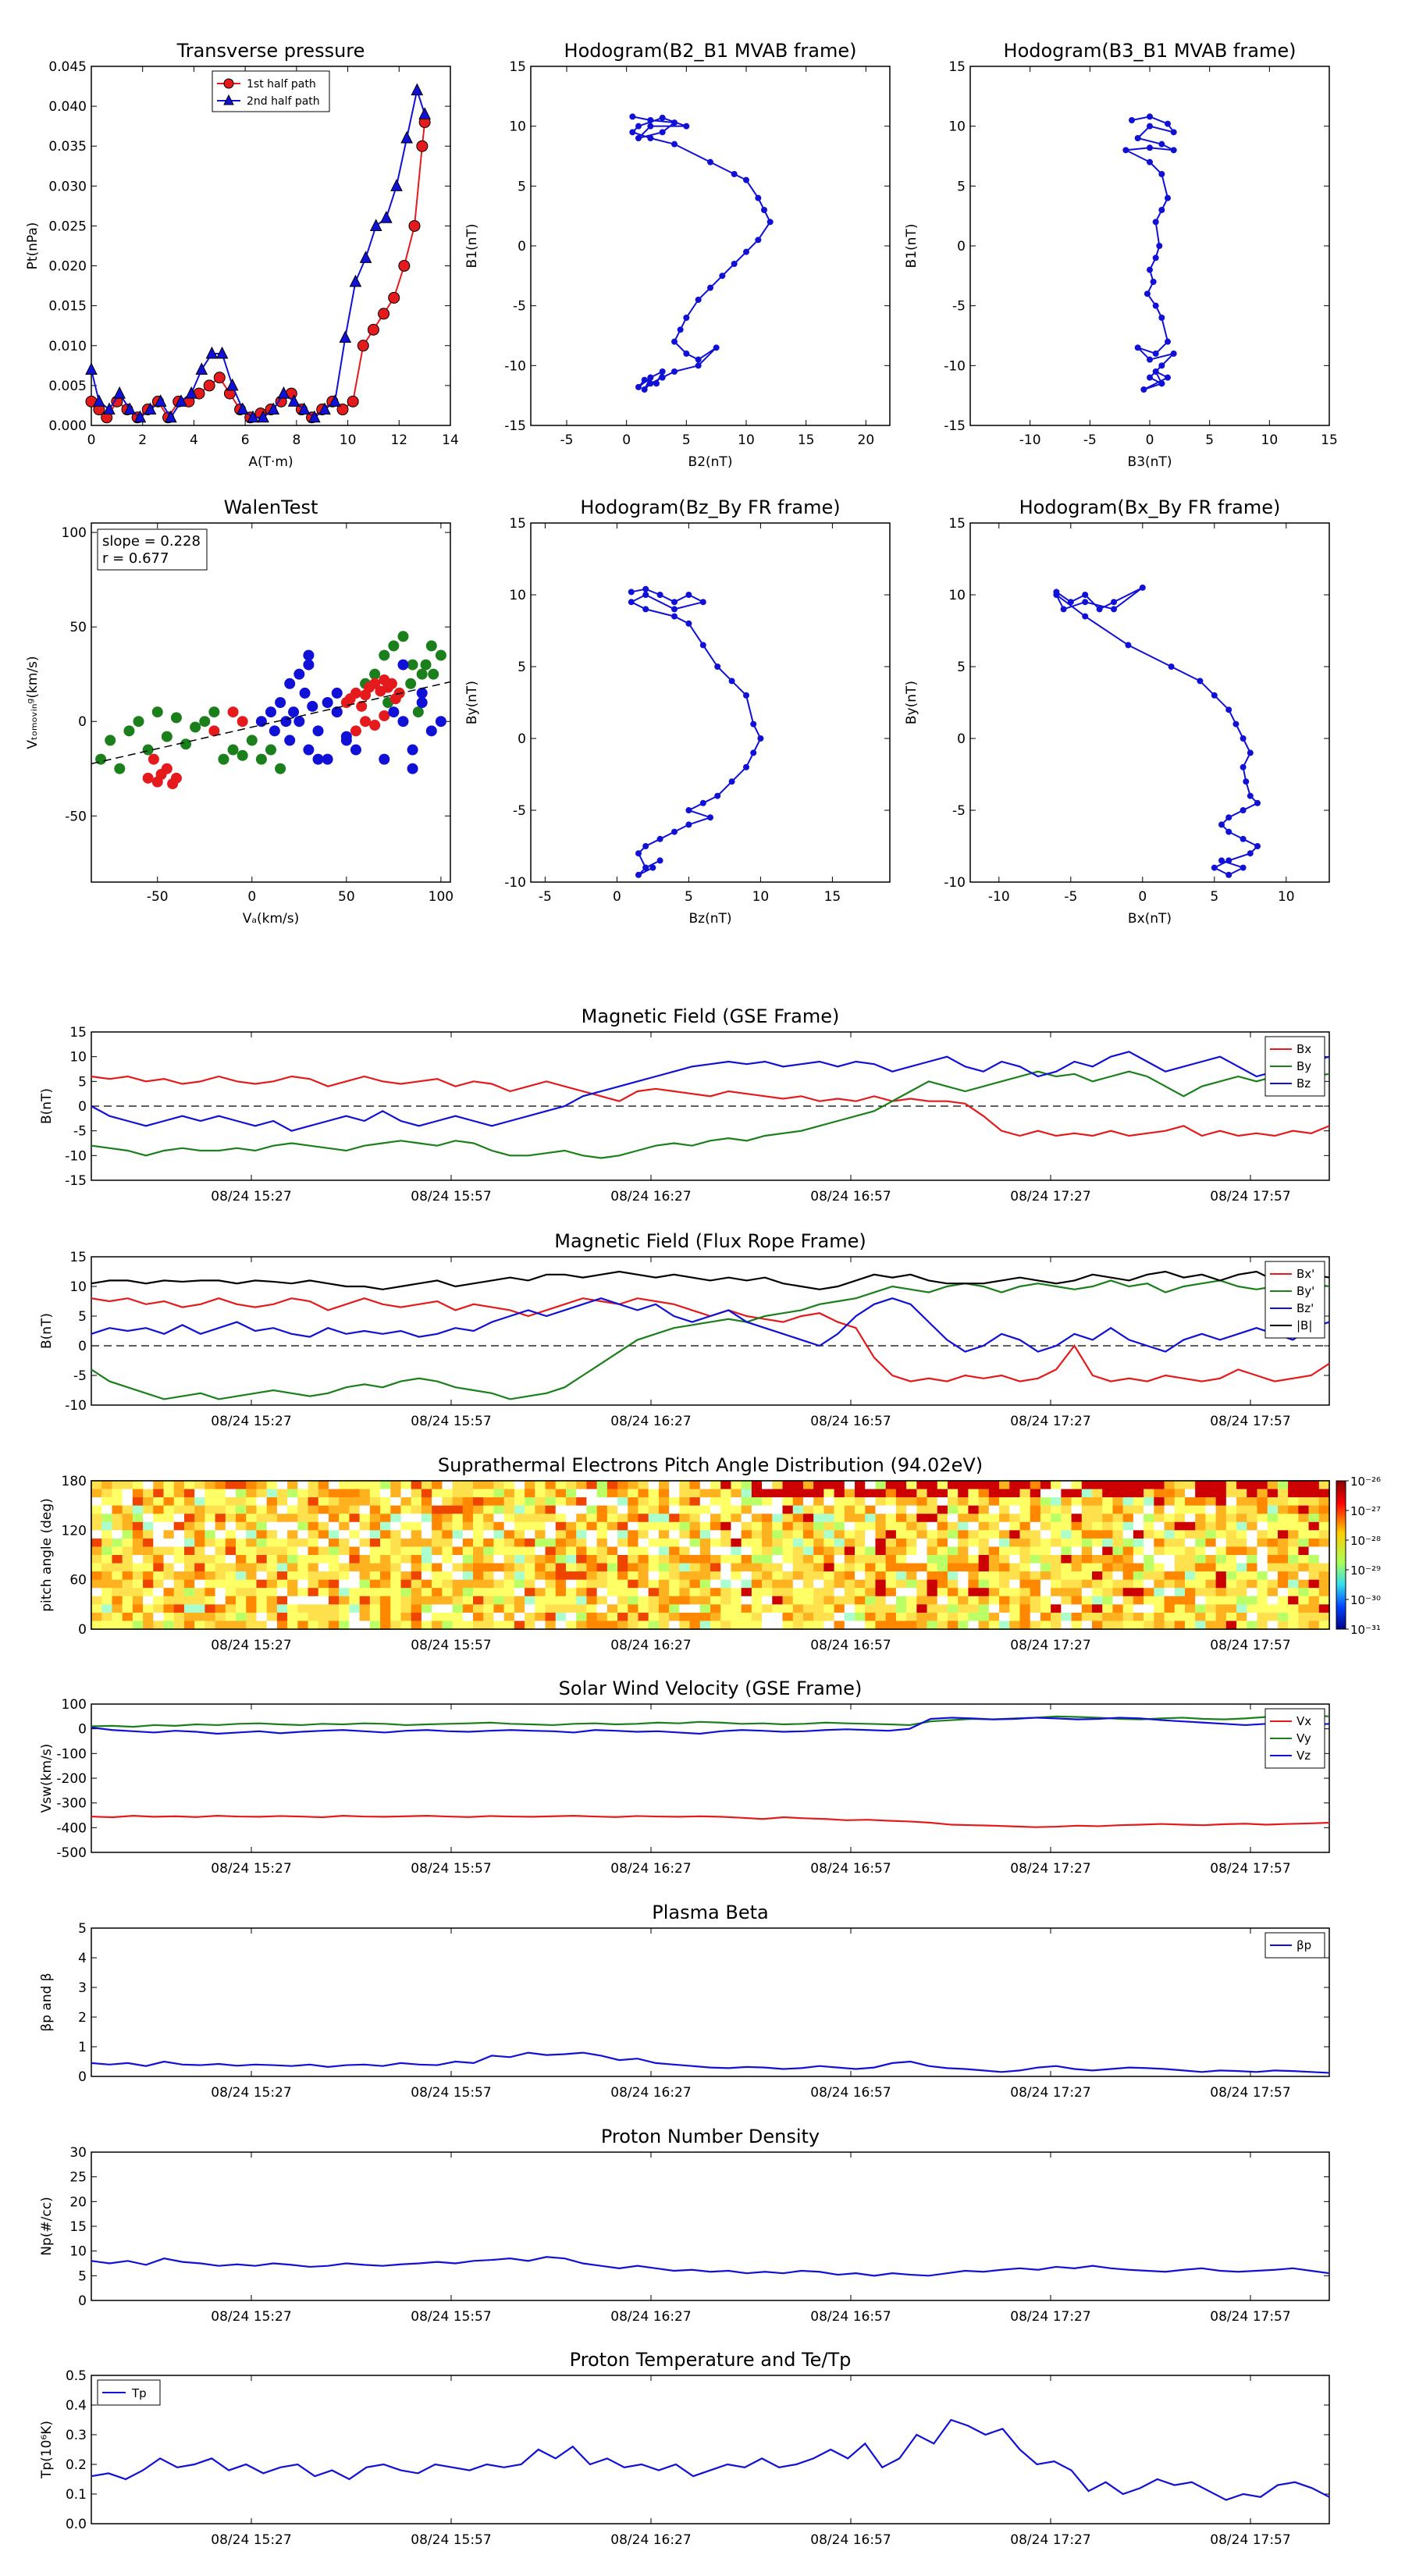  Describe the element at coordinates (82, 1346) in the screenshot. I see `y-tick-label: 0` at that location.